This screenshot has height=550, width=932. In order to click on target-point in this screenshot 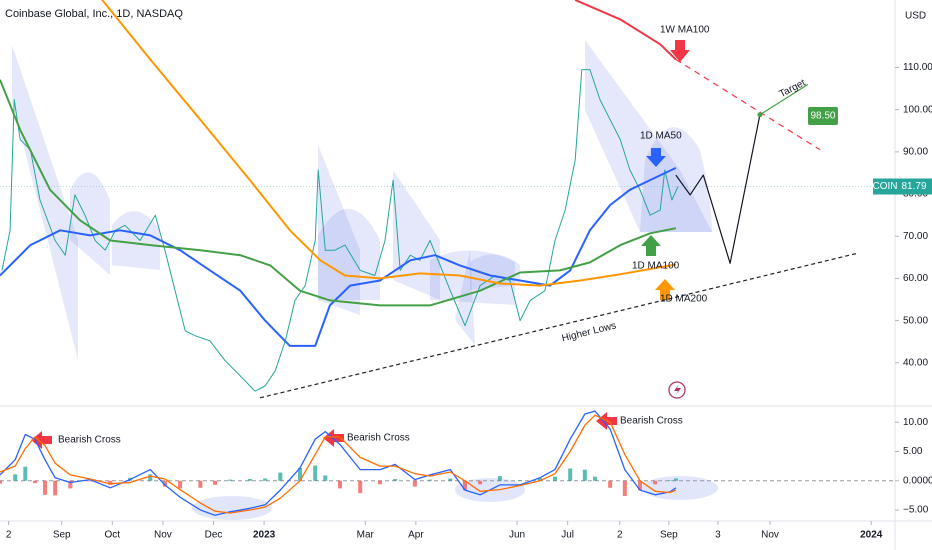, I will do `click(760, 115)`.